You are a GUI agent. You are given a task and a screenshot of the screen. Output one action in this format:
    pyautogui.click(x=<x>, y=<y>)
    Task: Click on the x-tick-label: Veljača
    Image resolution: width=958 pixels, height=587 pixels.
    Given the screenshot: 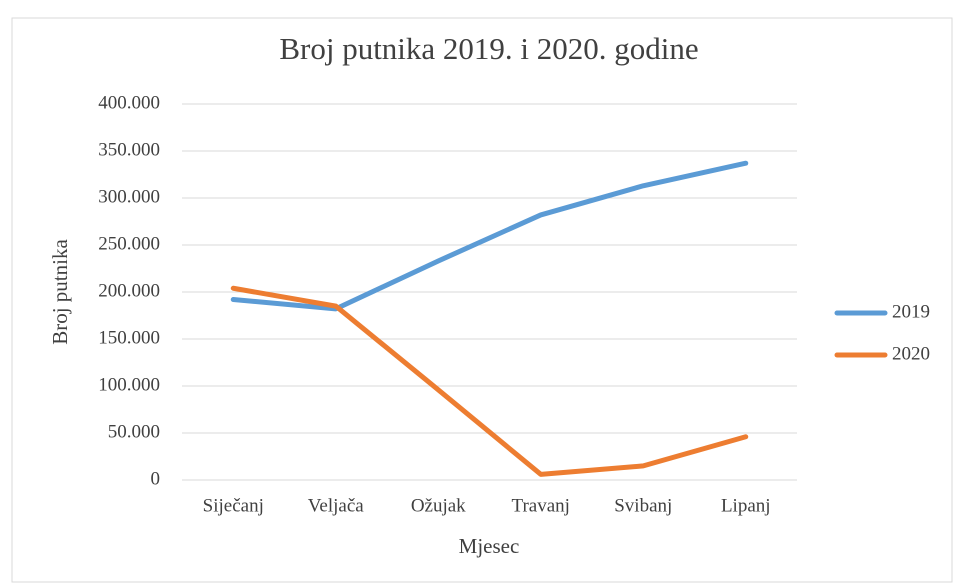 What is the action you would take?
    pyautogui.click(x=336, y=505)
    